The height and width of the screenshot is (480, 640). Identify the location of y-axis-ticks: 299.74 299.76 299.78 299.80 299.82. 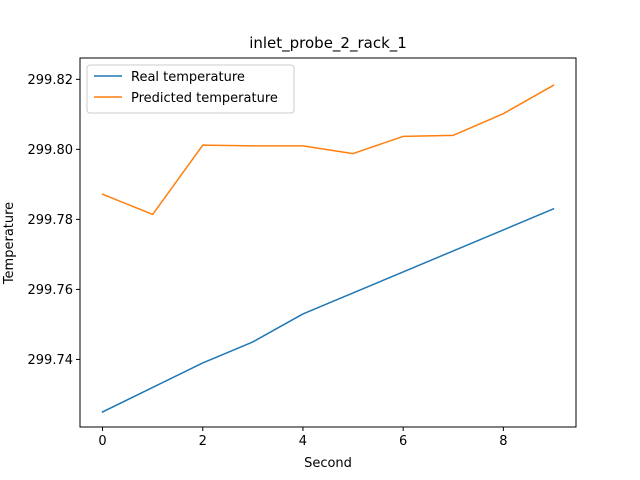
(54, 220).